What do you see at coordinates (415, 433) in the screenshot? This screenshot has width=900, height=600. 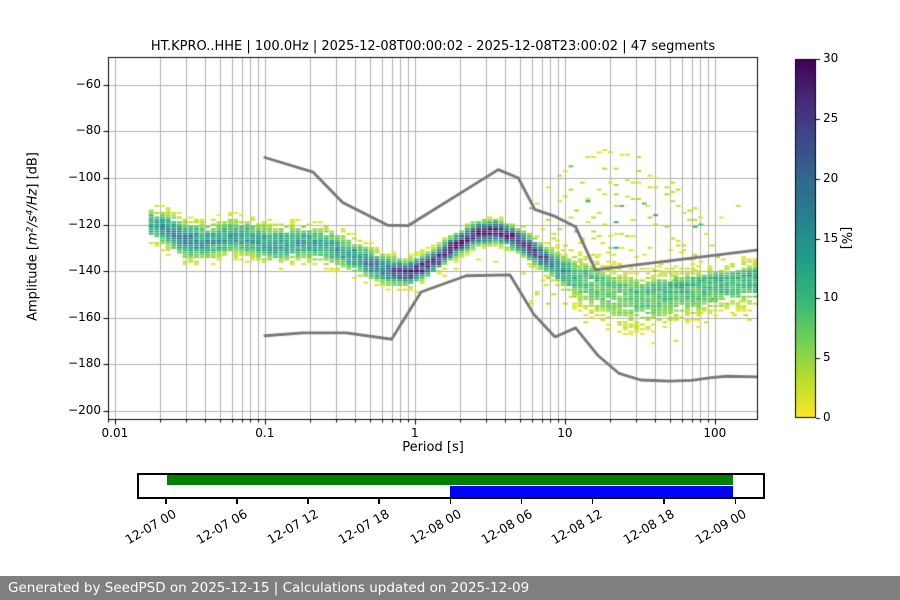 I see `x-tick-label: 1` at bounding box center [415, 433].